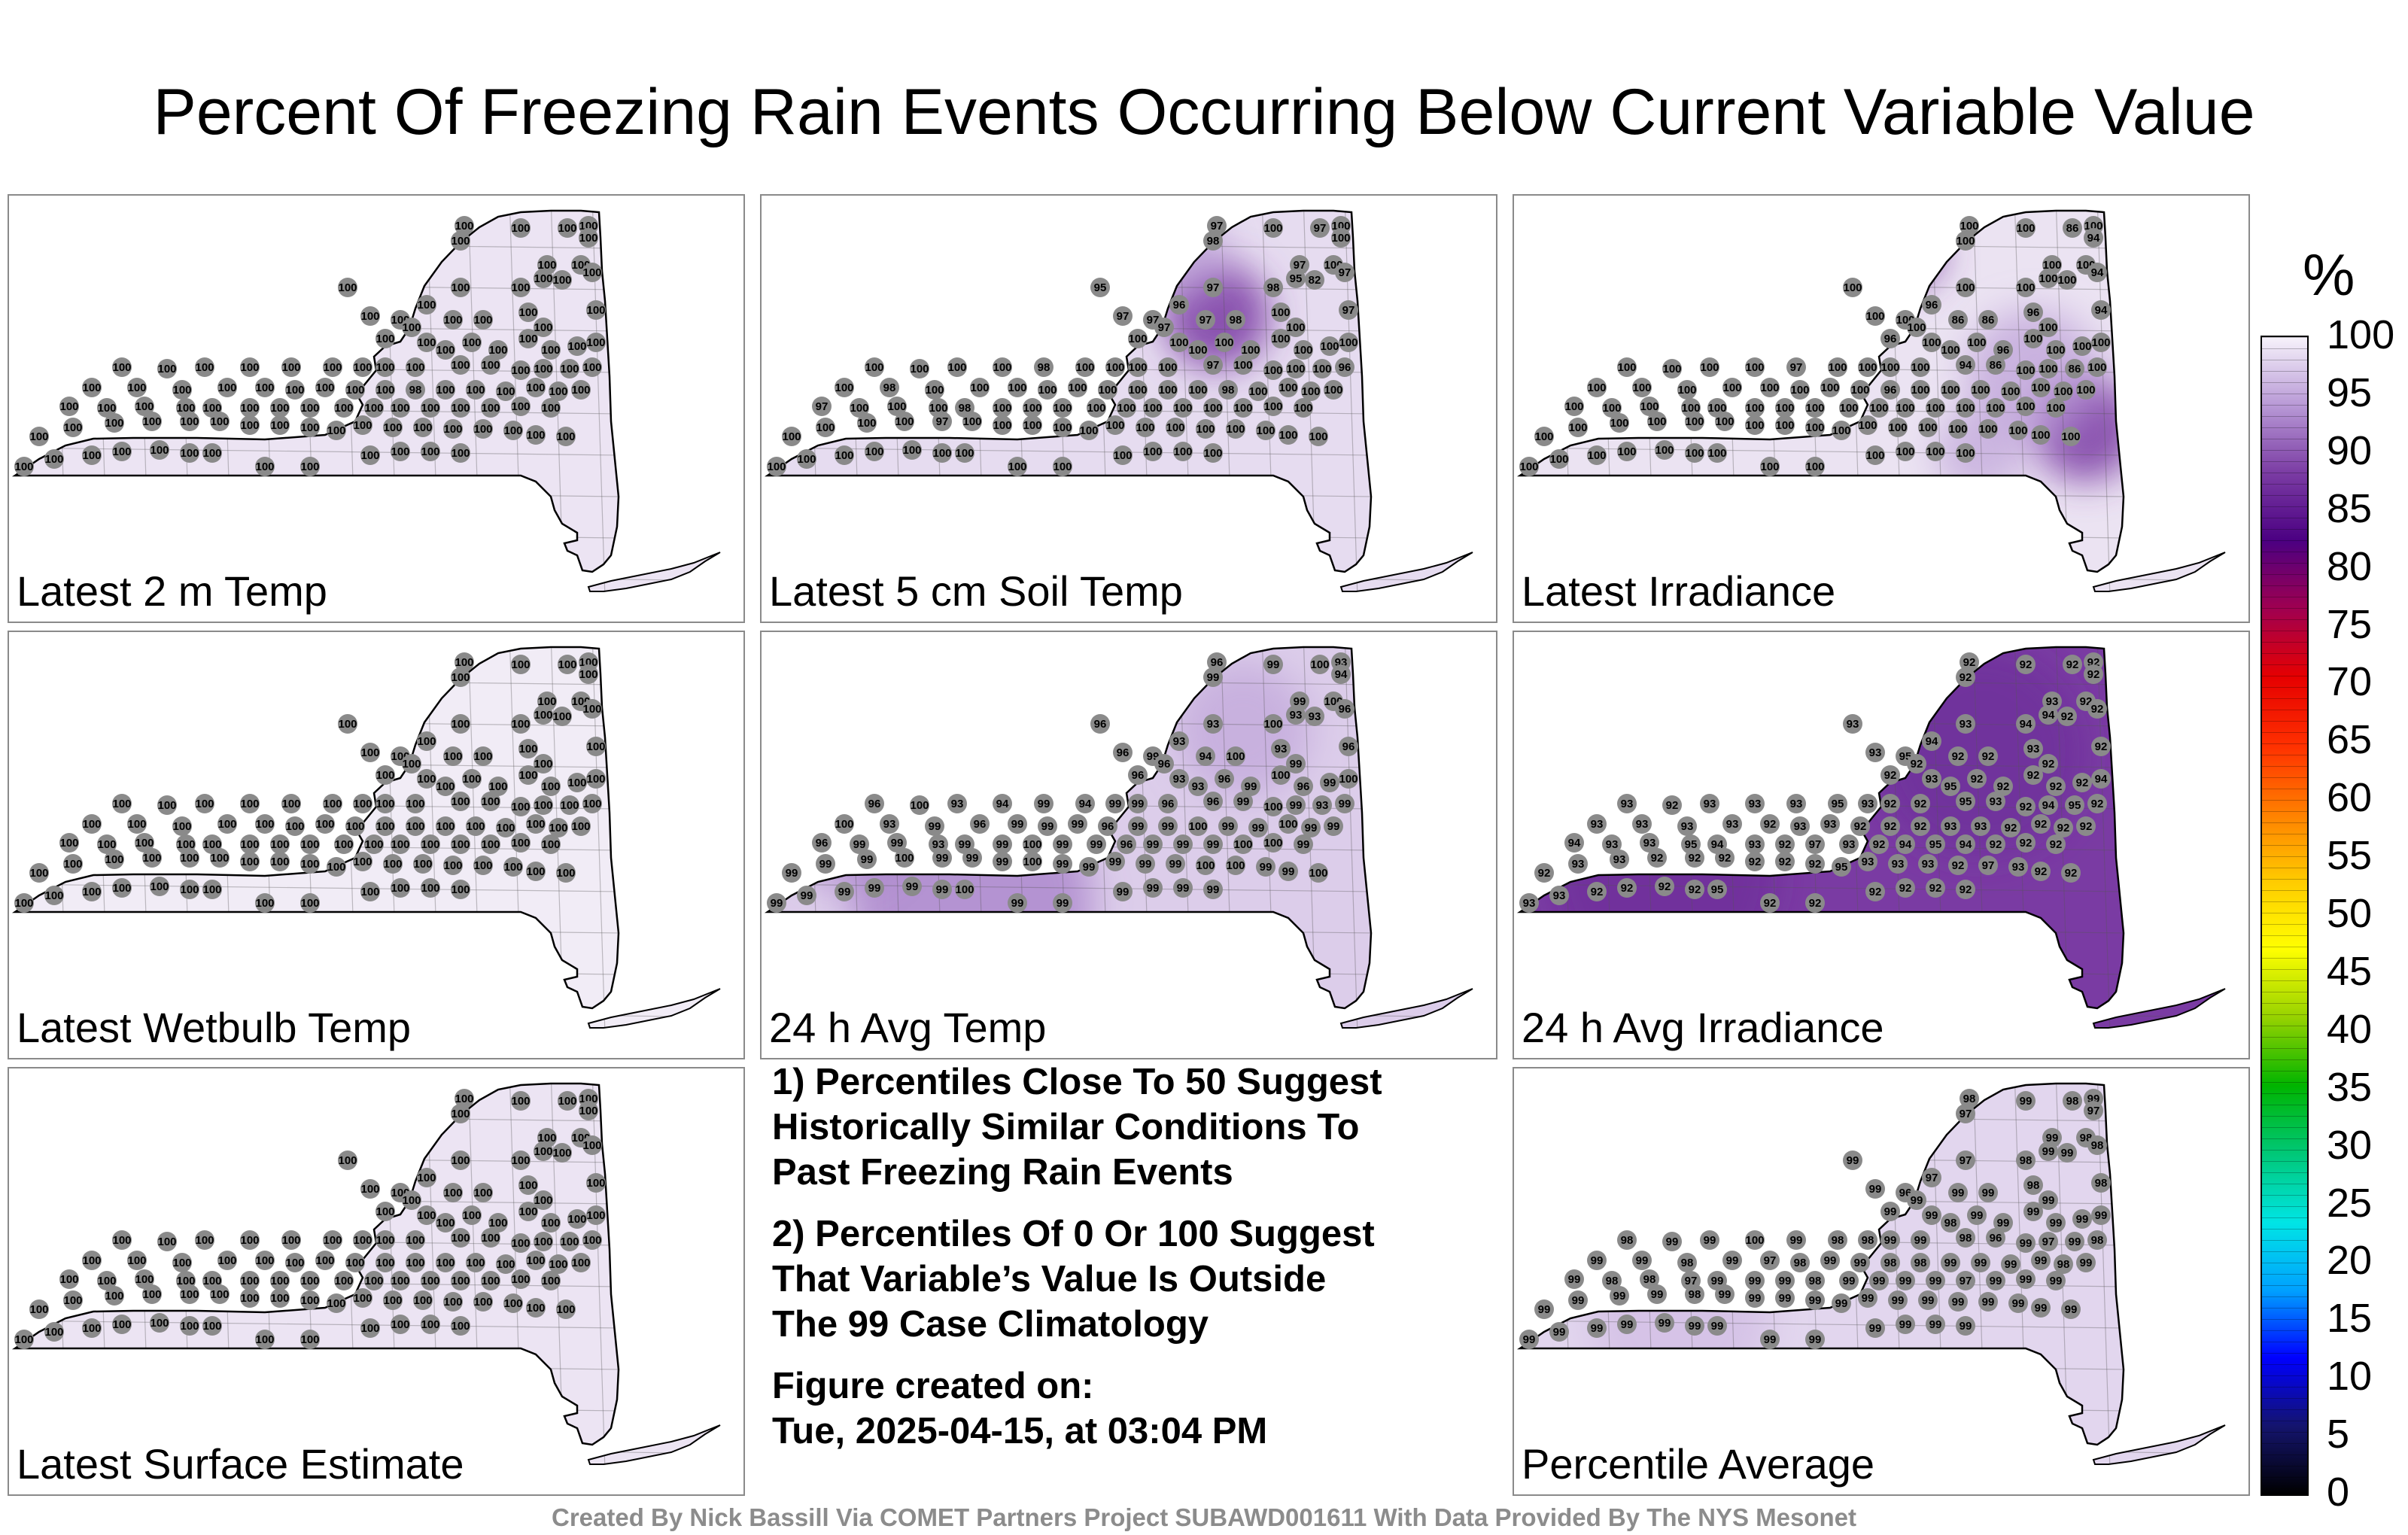  What do you see at coordinates (1179, 779) in the screenshot?
I see `station-marker: 93` at bounding box center [1179, 779].